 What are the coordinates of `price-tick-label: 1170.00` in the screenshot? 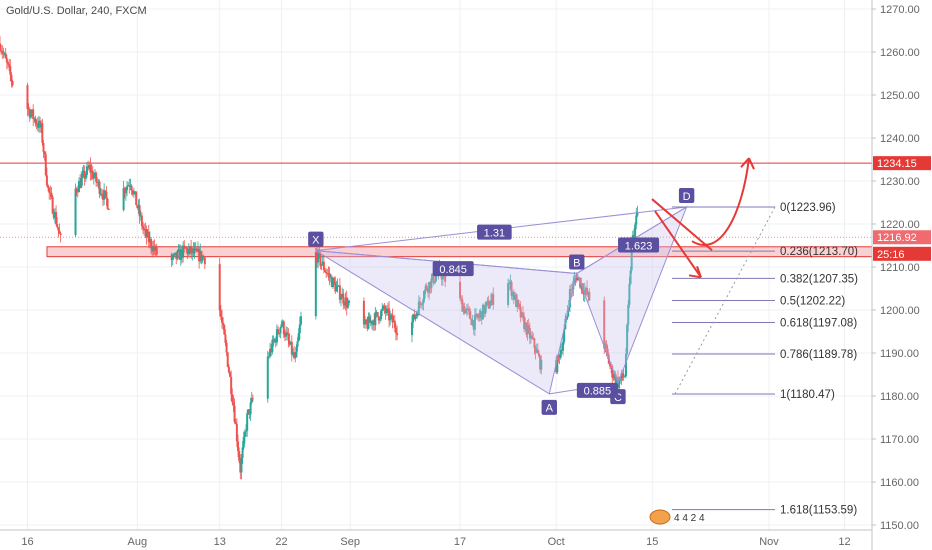 It's located at (899, 440).